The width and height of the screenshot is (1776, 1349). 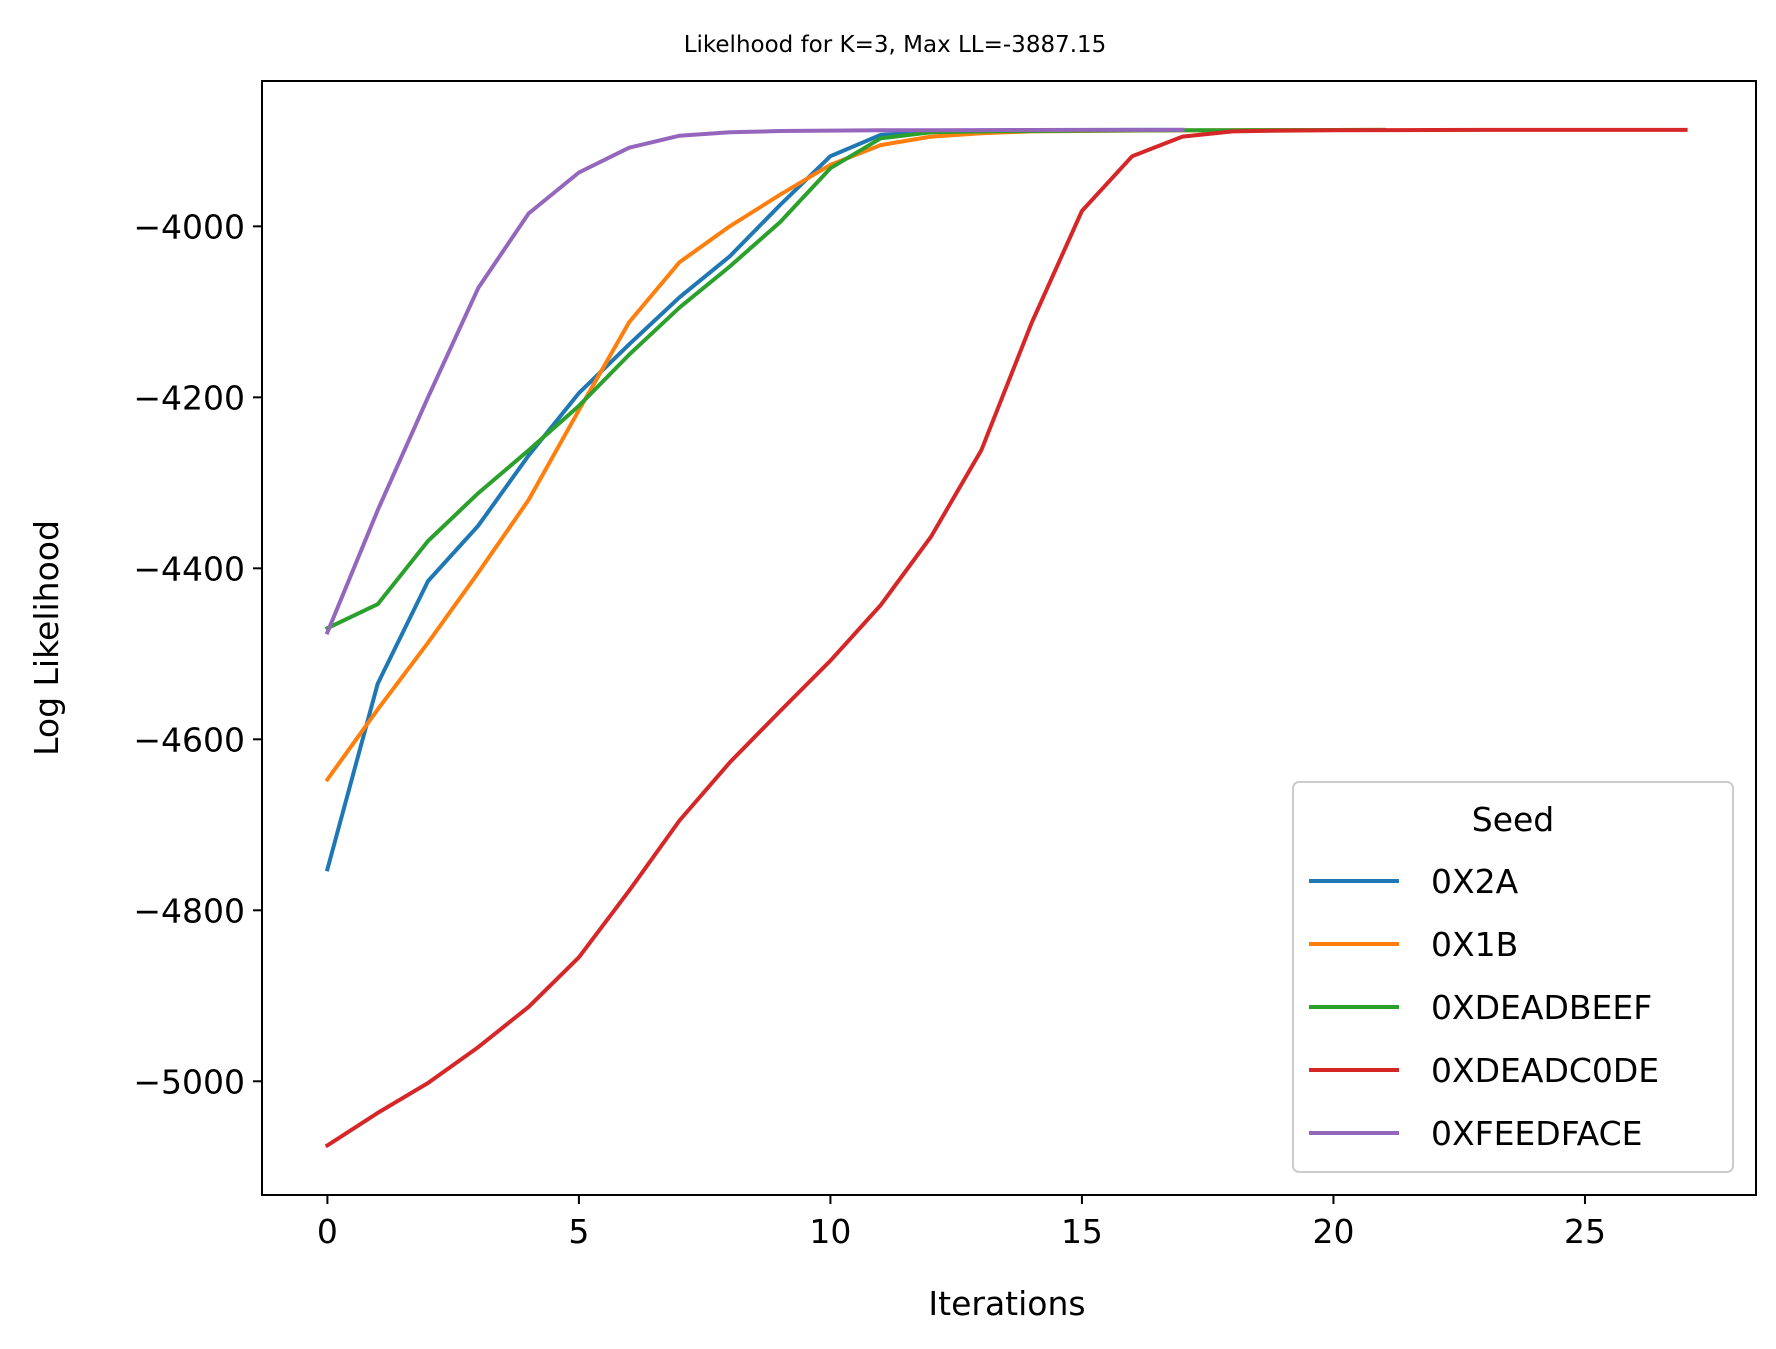 What do you see at coordinates (830, 1231) in the screenshot?
I see `x-tick-label: 10` at bounding box center [830, 1231].